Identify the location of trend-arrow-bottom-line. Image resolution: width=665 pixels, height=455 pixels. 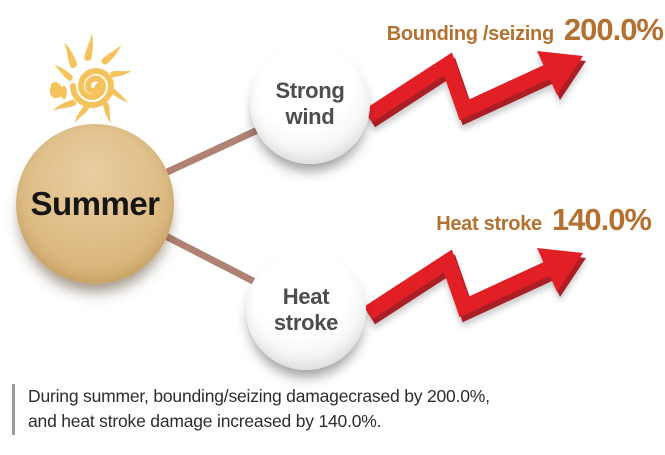
(460, 284).